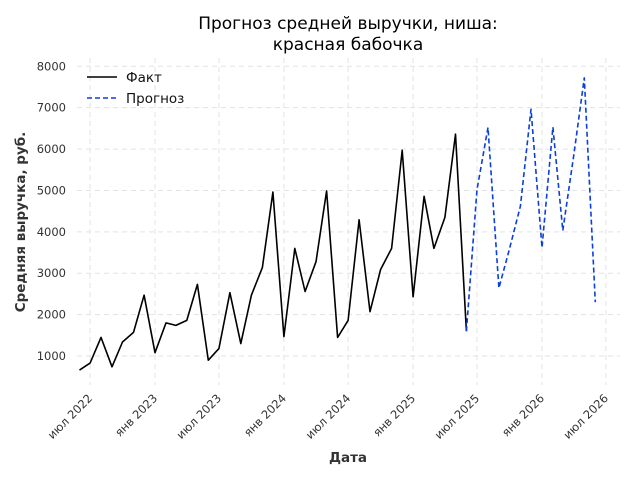  Describe the element at coordinates (136, 415) in the screenshot. I see `x-tick-label: янв 2023` at that location.